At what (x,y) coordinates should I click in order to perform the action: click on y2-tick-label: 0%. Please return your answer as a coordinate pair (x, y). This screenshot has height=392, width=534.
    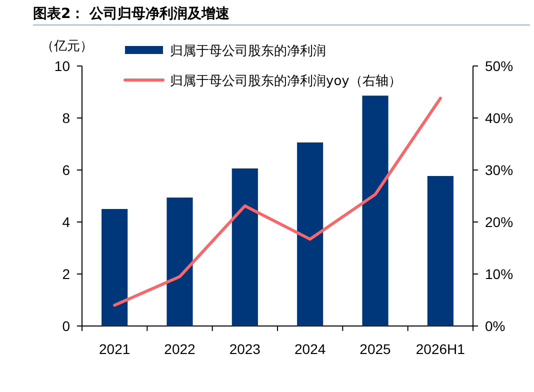
    Looking at the image, I should click on (495, 326).